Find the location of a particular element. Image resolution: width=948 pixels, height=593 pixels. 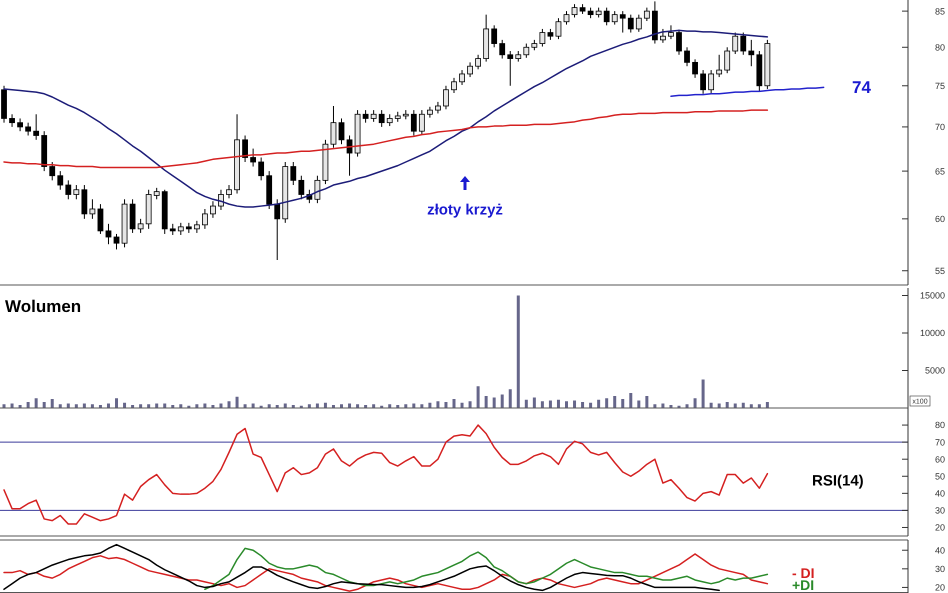

y-tick-label: 40 is located at coordinates (939, 550).